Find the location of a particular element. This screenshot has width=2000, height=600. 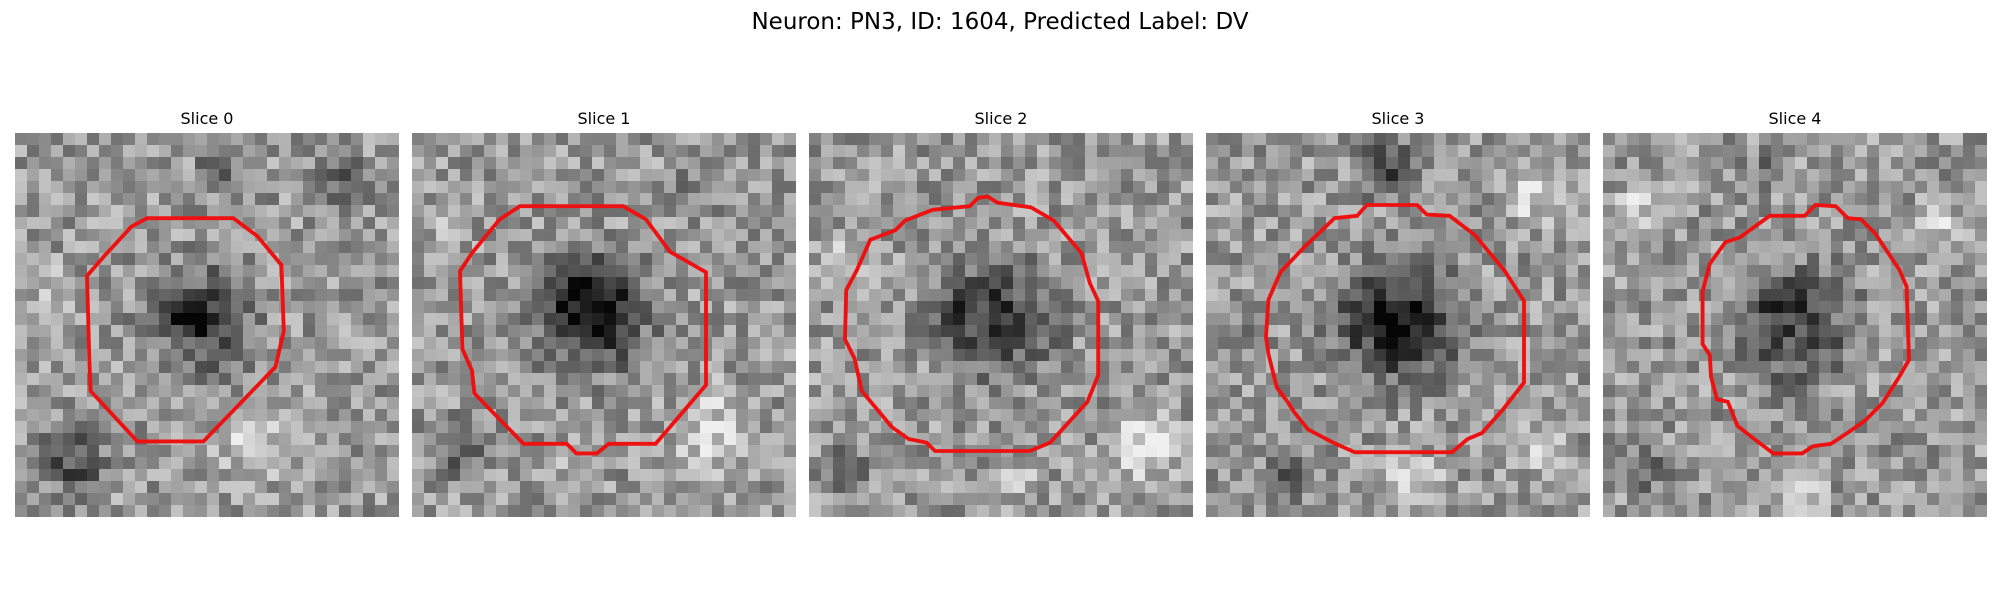

slice-panel-1: Slice 1 is located at coordinates (604, 314).